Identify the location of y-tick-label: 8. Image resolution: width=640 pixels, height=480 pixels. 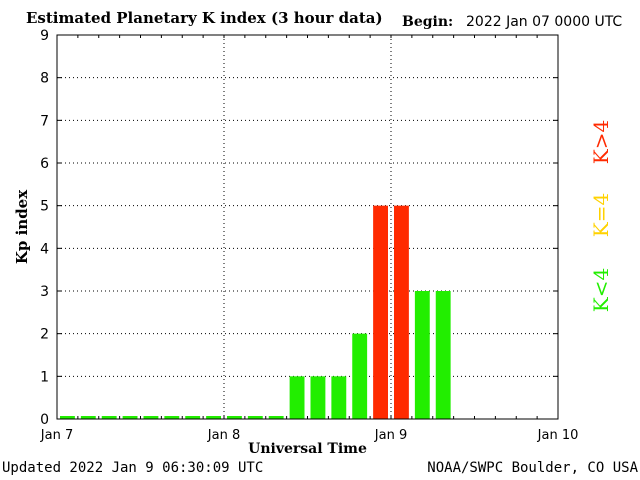
(44, 79).